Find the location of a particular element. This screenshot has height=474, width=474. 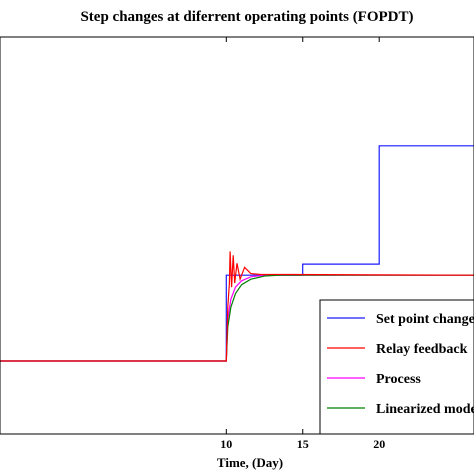

x-tick-label: 20 is located at coordinates (379, 444).